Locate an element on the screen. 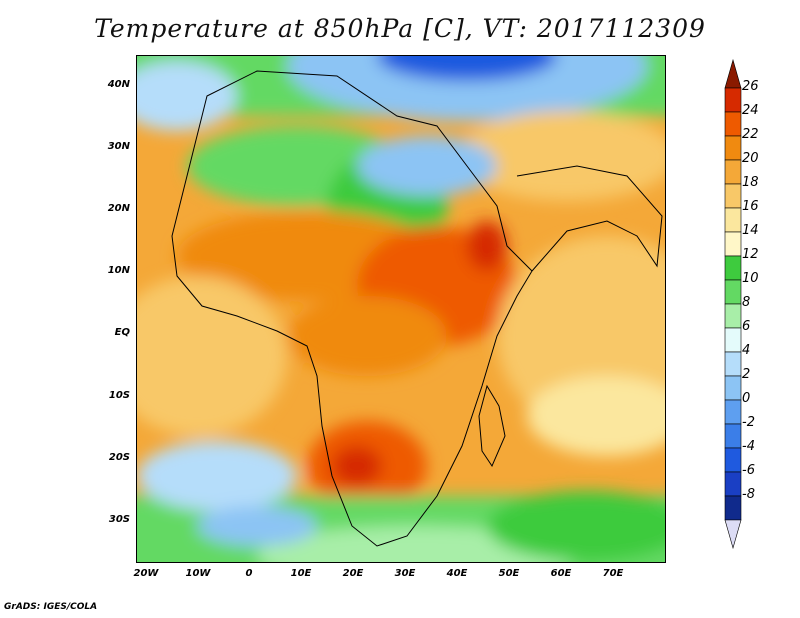 The height and width of the screenshot is (618, 800). lon-tick: 0 is located at coordinates (249, 573).